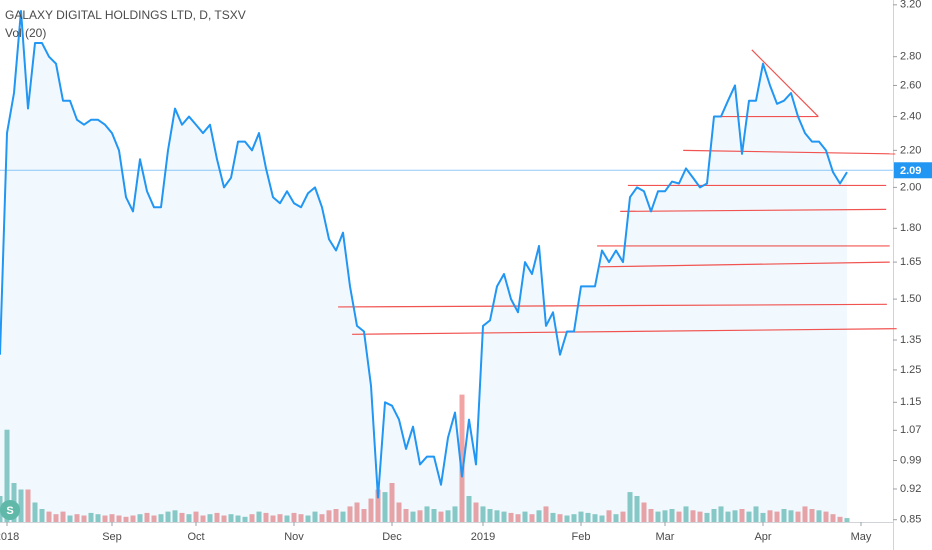  Describe the element at coordinates (762, 537) in the screenshot. I see `x-tick-label: Apr` at that location.